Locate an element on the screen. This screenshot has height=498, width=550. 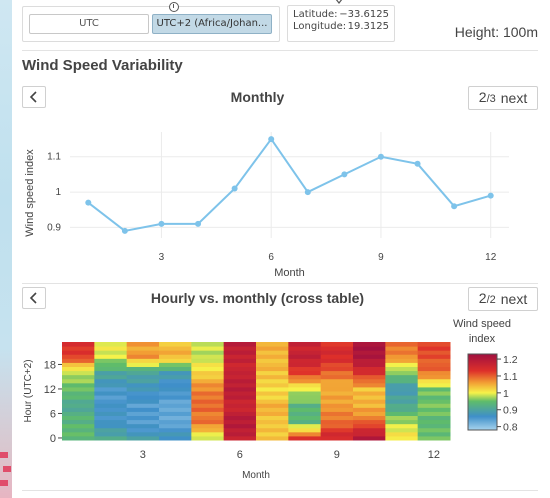
colorbar is located at coordinates (482, 392).